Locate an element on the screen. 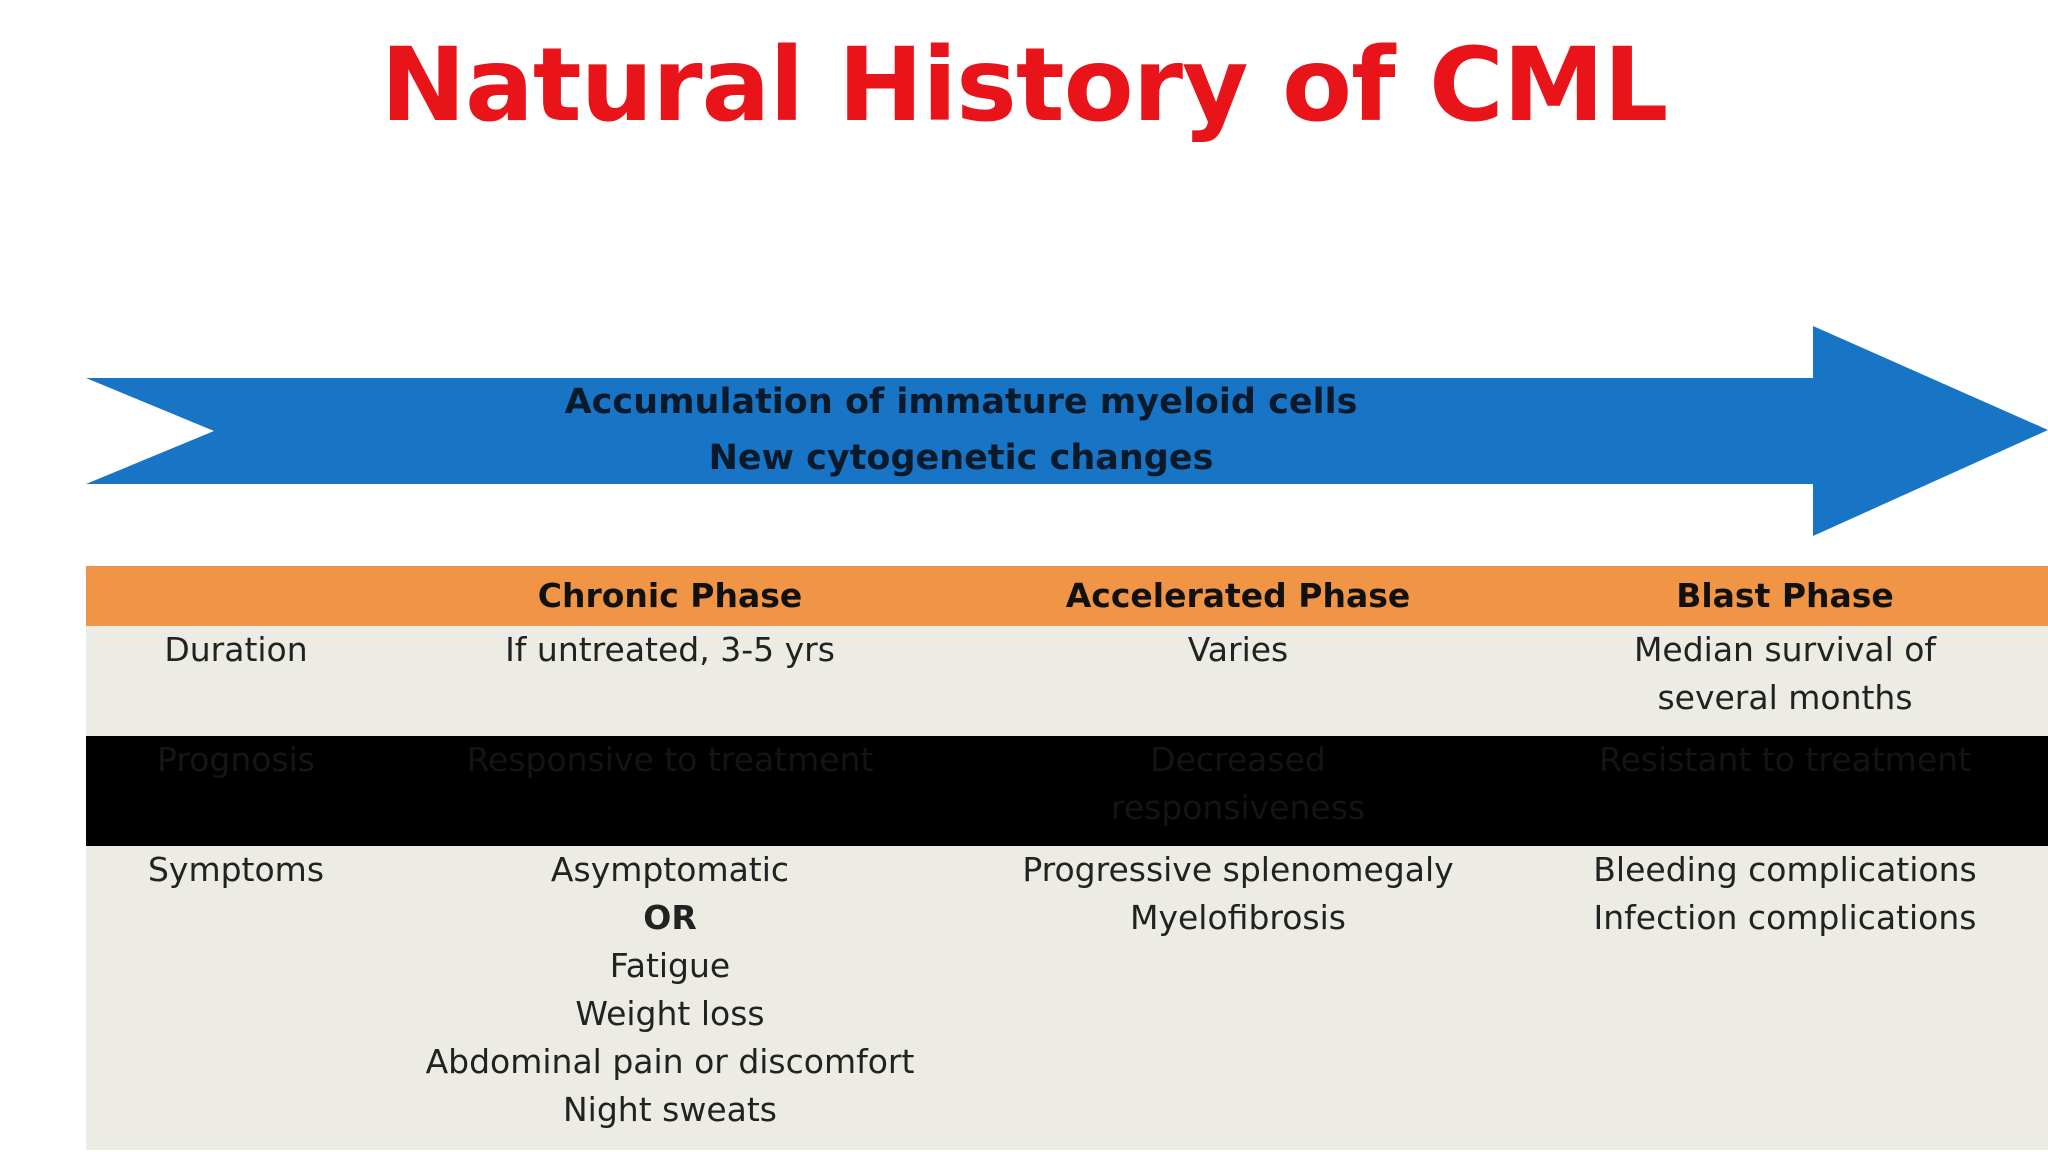 This screenshot has width=2048, height=1152. cell-line: Responsive to treatment is located at coordinates (670, 759).